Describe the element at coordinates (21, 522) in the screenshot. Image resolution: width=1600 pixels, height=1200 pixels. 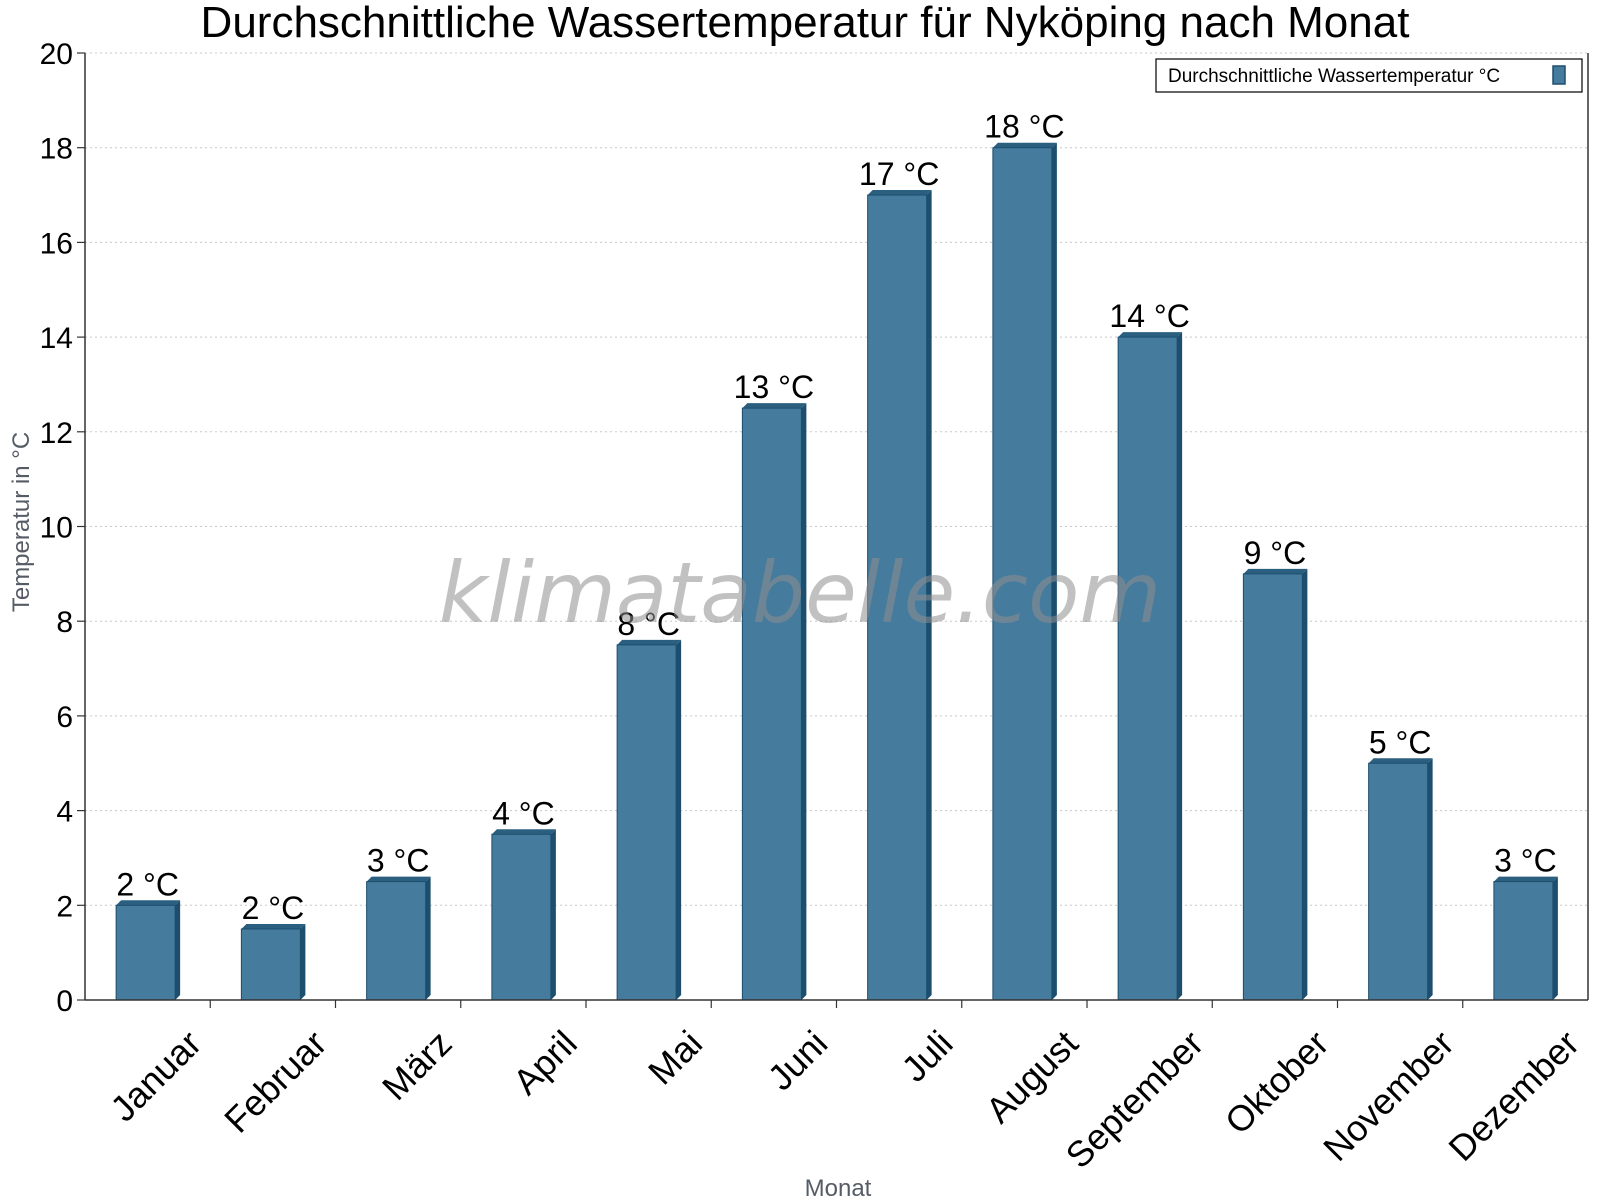
I see `y-axis-label: Temperatur in °C` at that location.